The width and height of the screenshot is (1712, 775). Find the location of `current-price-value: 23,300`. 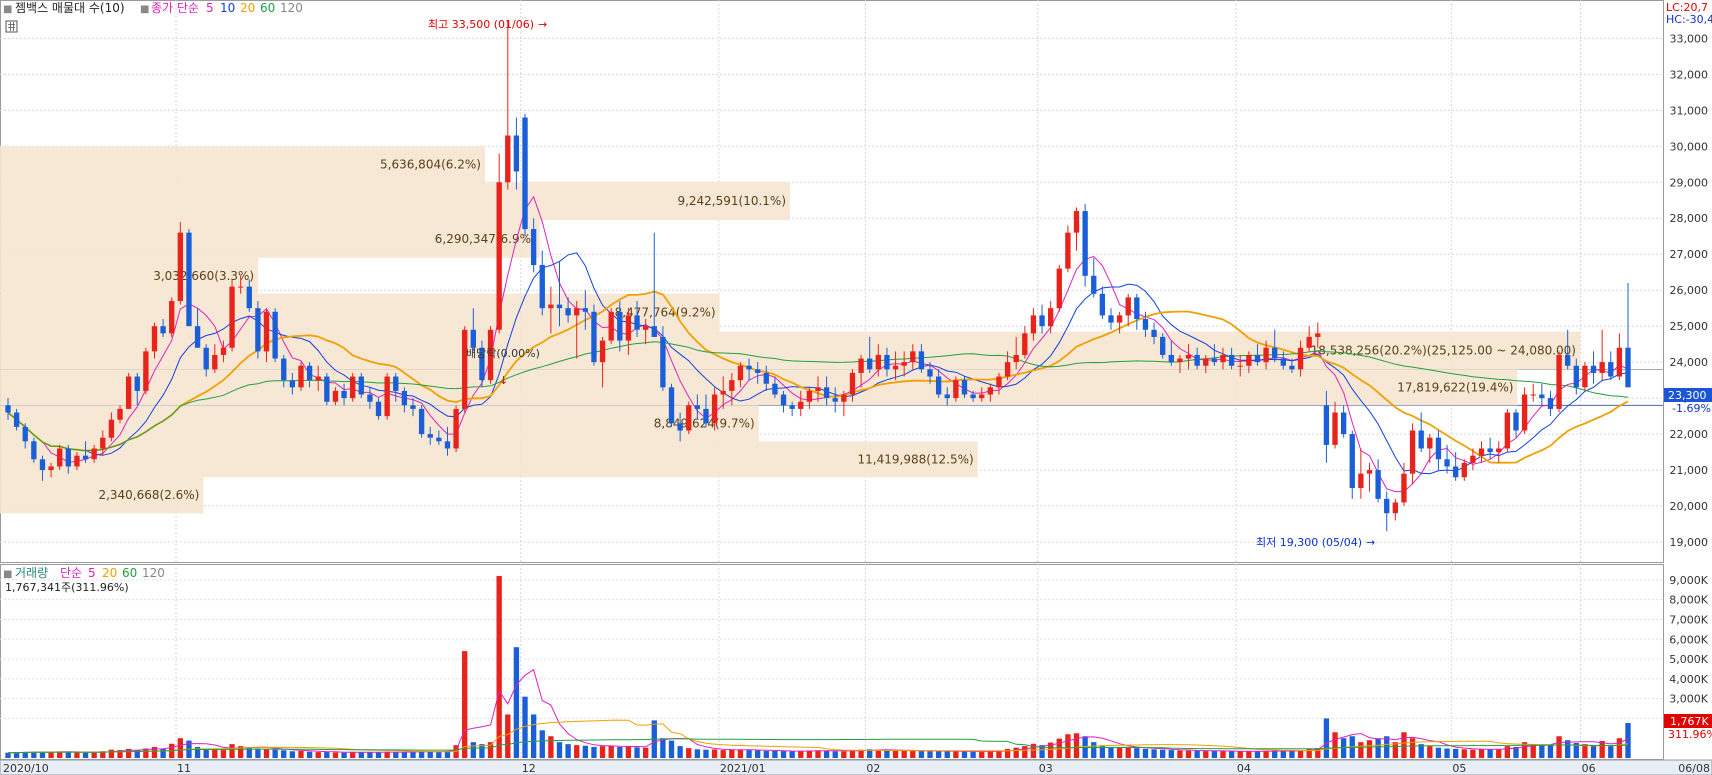

current-price-value: 23,300 is located at coordinates (1687, 395).